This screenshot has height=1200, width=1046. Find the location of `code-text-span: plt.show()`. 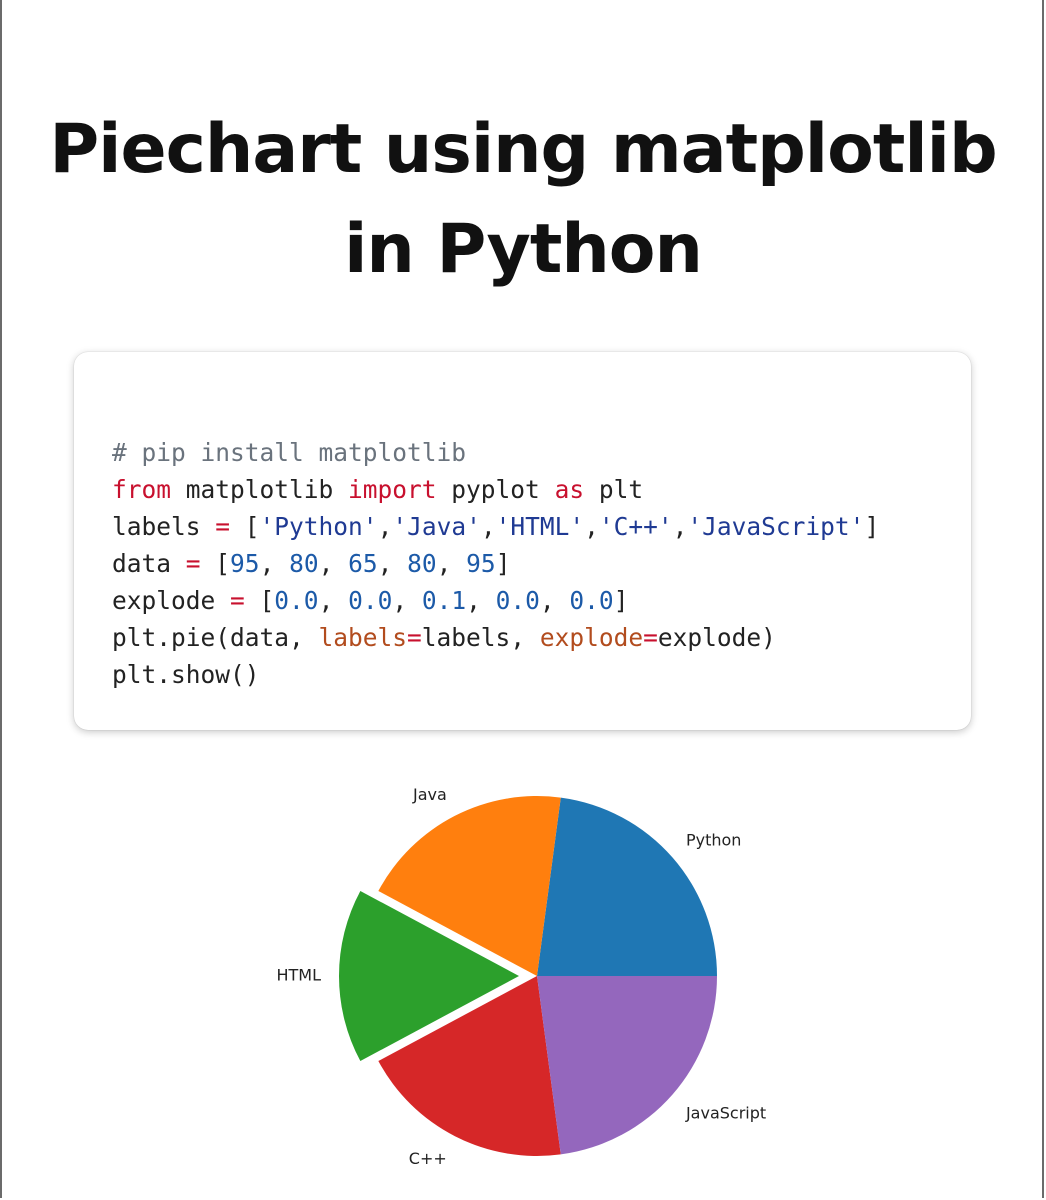

code-text-span: plt.show() is located at coordinates (186, 674).